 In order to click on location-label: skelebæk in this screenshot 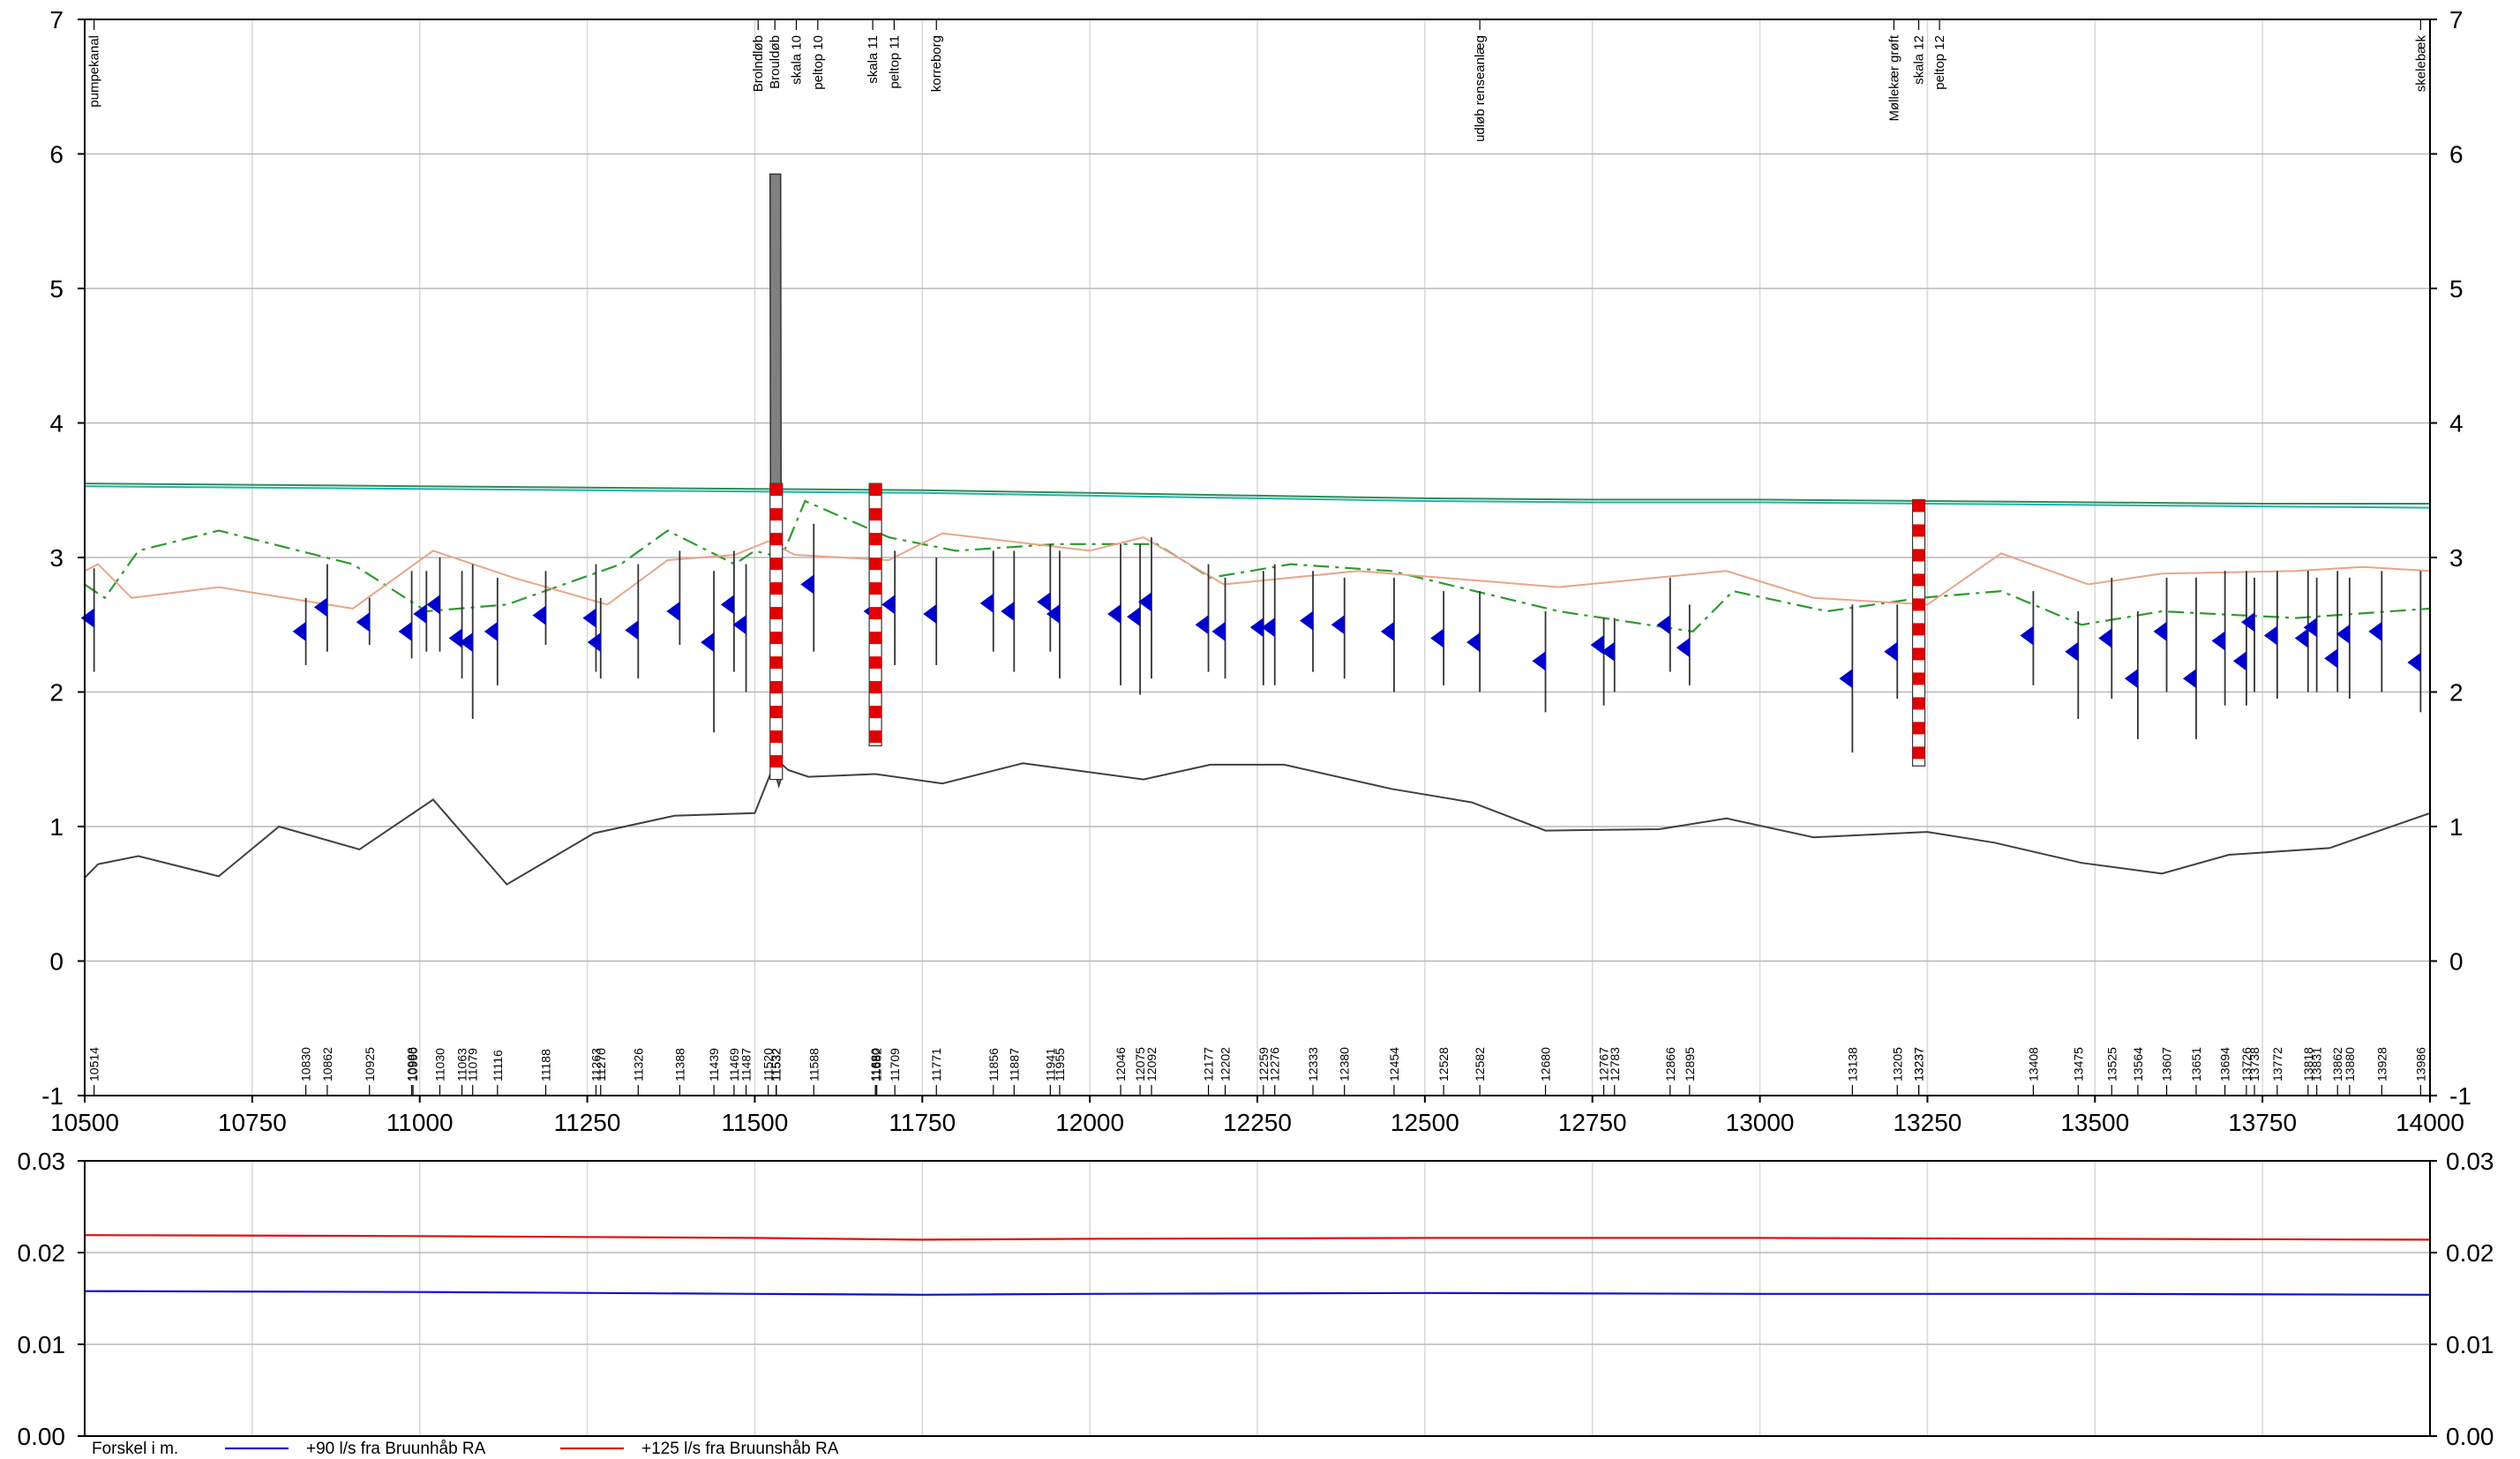, I will do `click(2420, 64)`.